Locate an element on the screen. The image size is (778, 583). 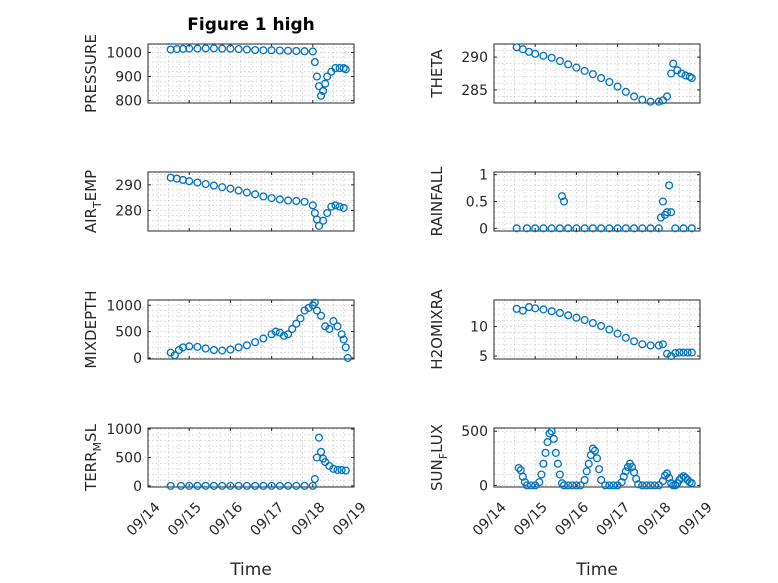
subplot-pressure: 800 900 1000 PRESSURE is located at coordinates (218, 73).